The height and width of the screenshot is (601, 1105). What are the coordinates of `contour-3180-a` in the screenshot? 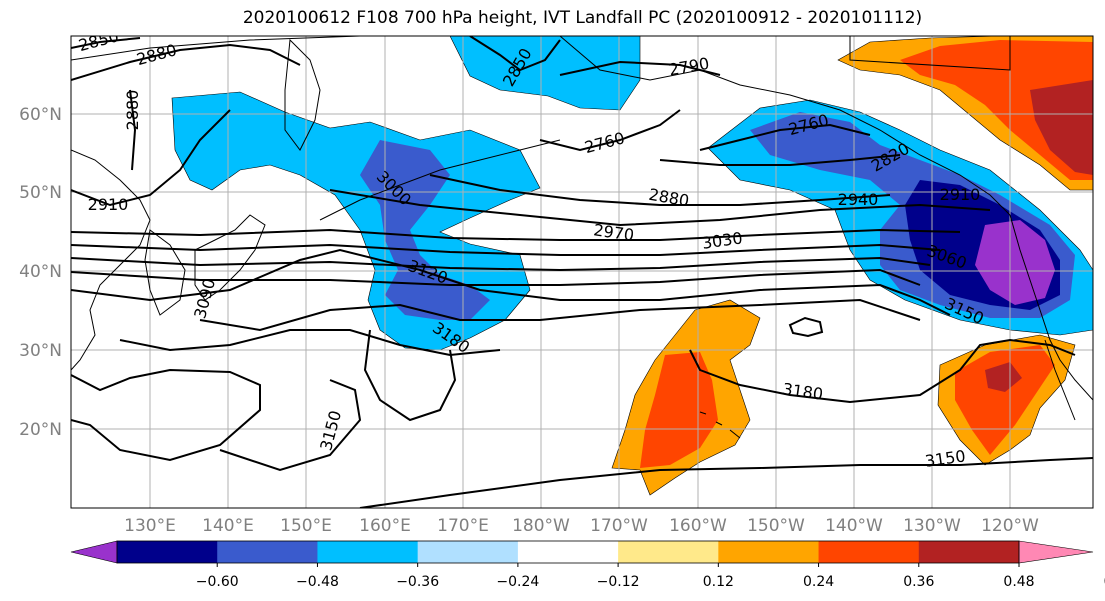 It's located at (410, 375).